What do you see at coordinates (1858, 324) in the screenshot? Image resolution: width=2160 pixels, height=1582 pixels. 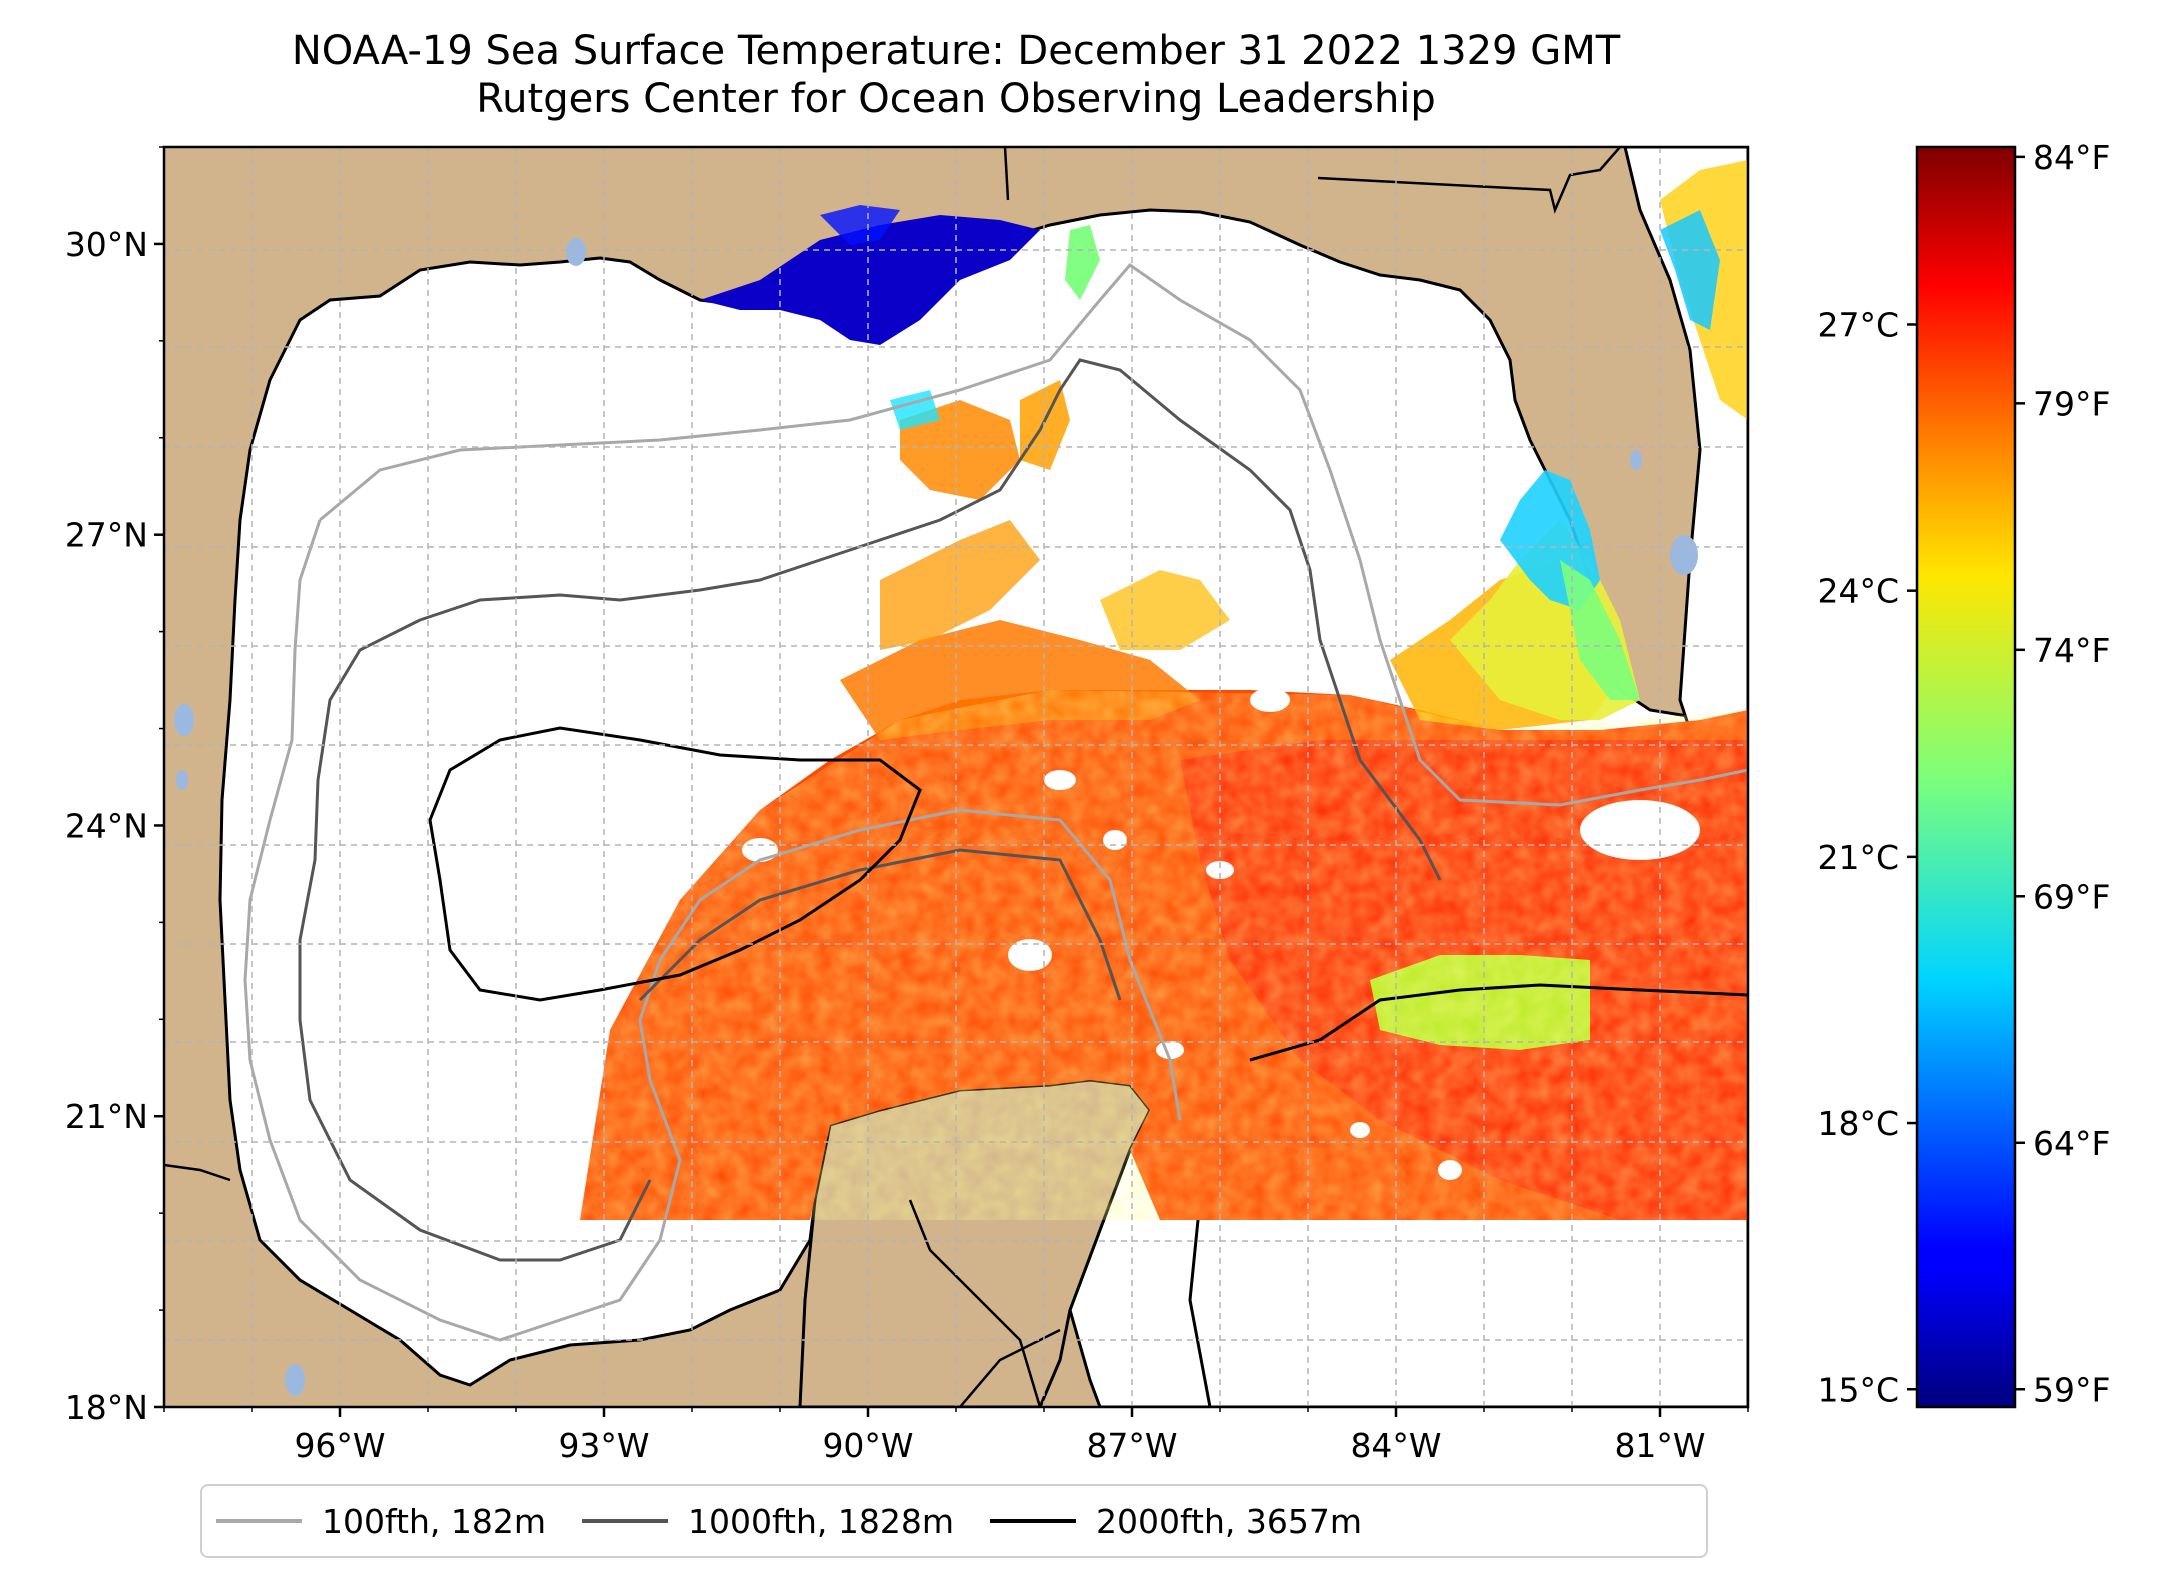 I see `colorbar-celsius-label: 27°C` at bounding box center [1858, 324].